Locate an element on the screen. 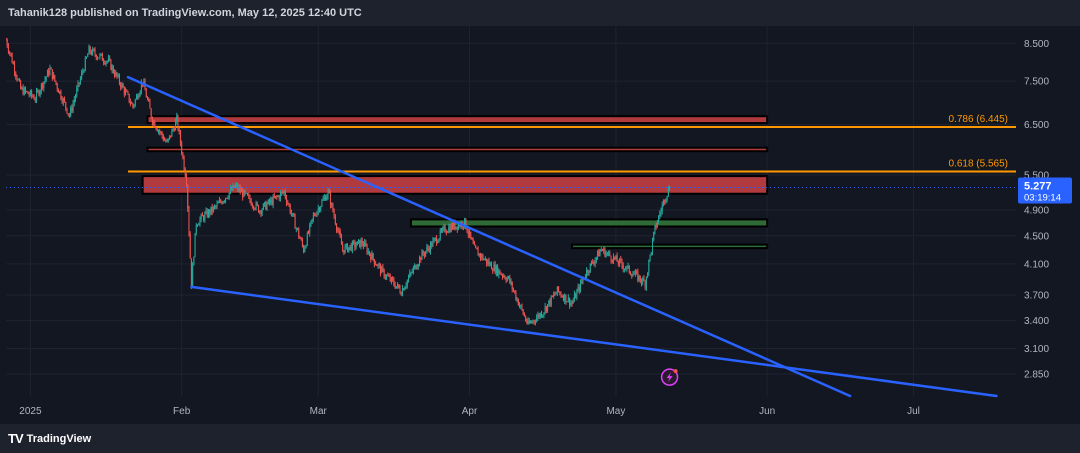  x-tick-label: Feb is located at coordinates (182, 411).